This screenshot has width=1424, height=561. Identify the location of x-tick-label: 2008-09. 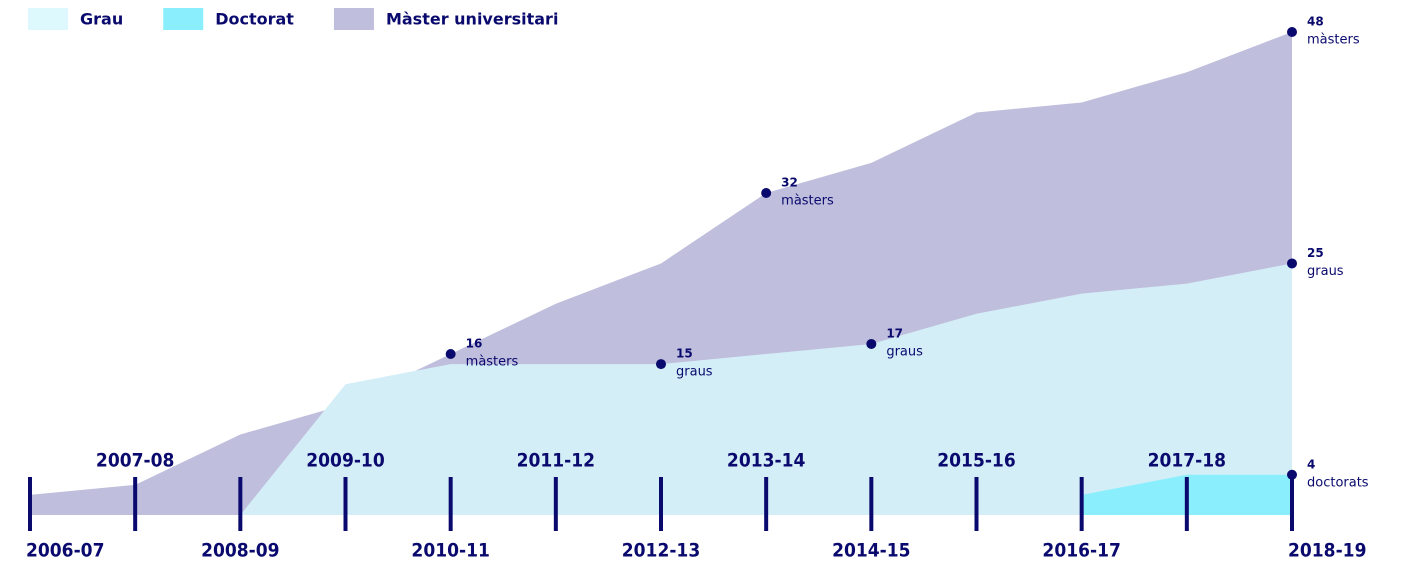
(240, 550).